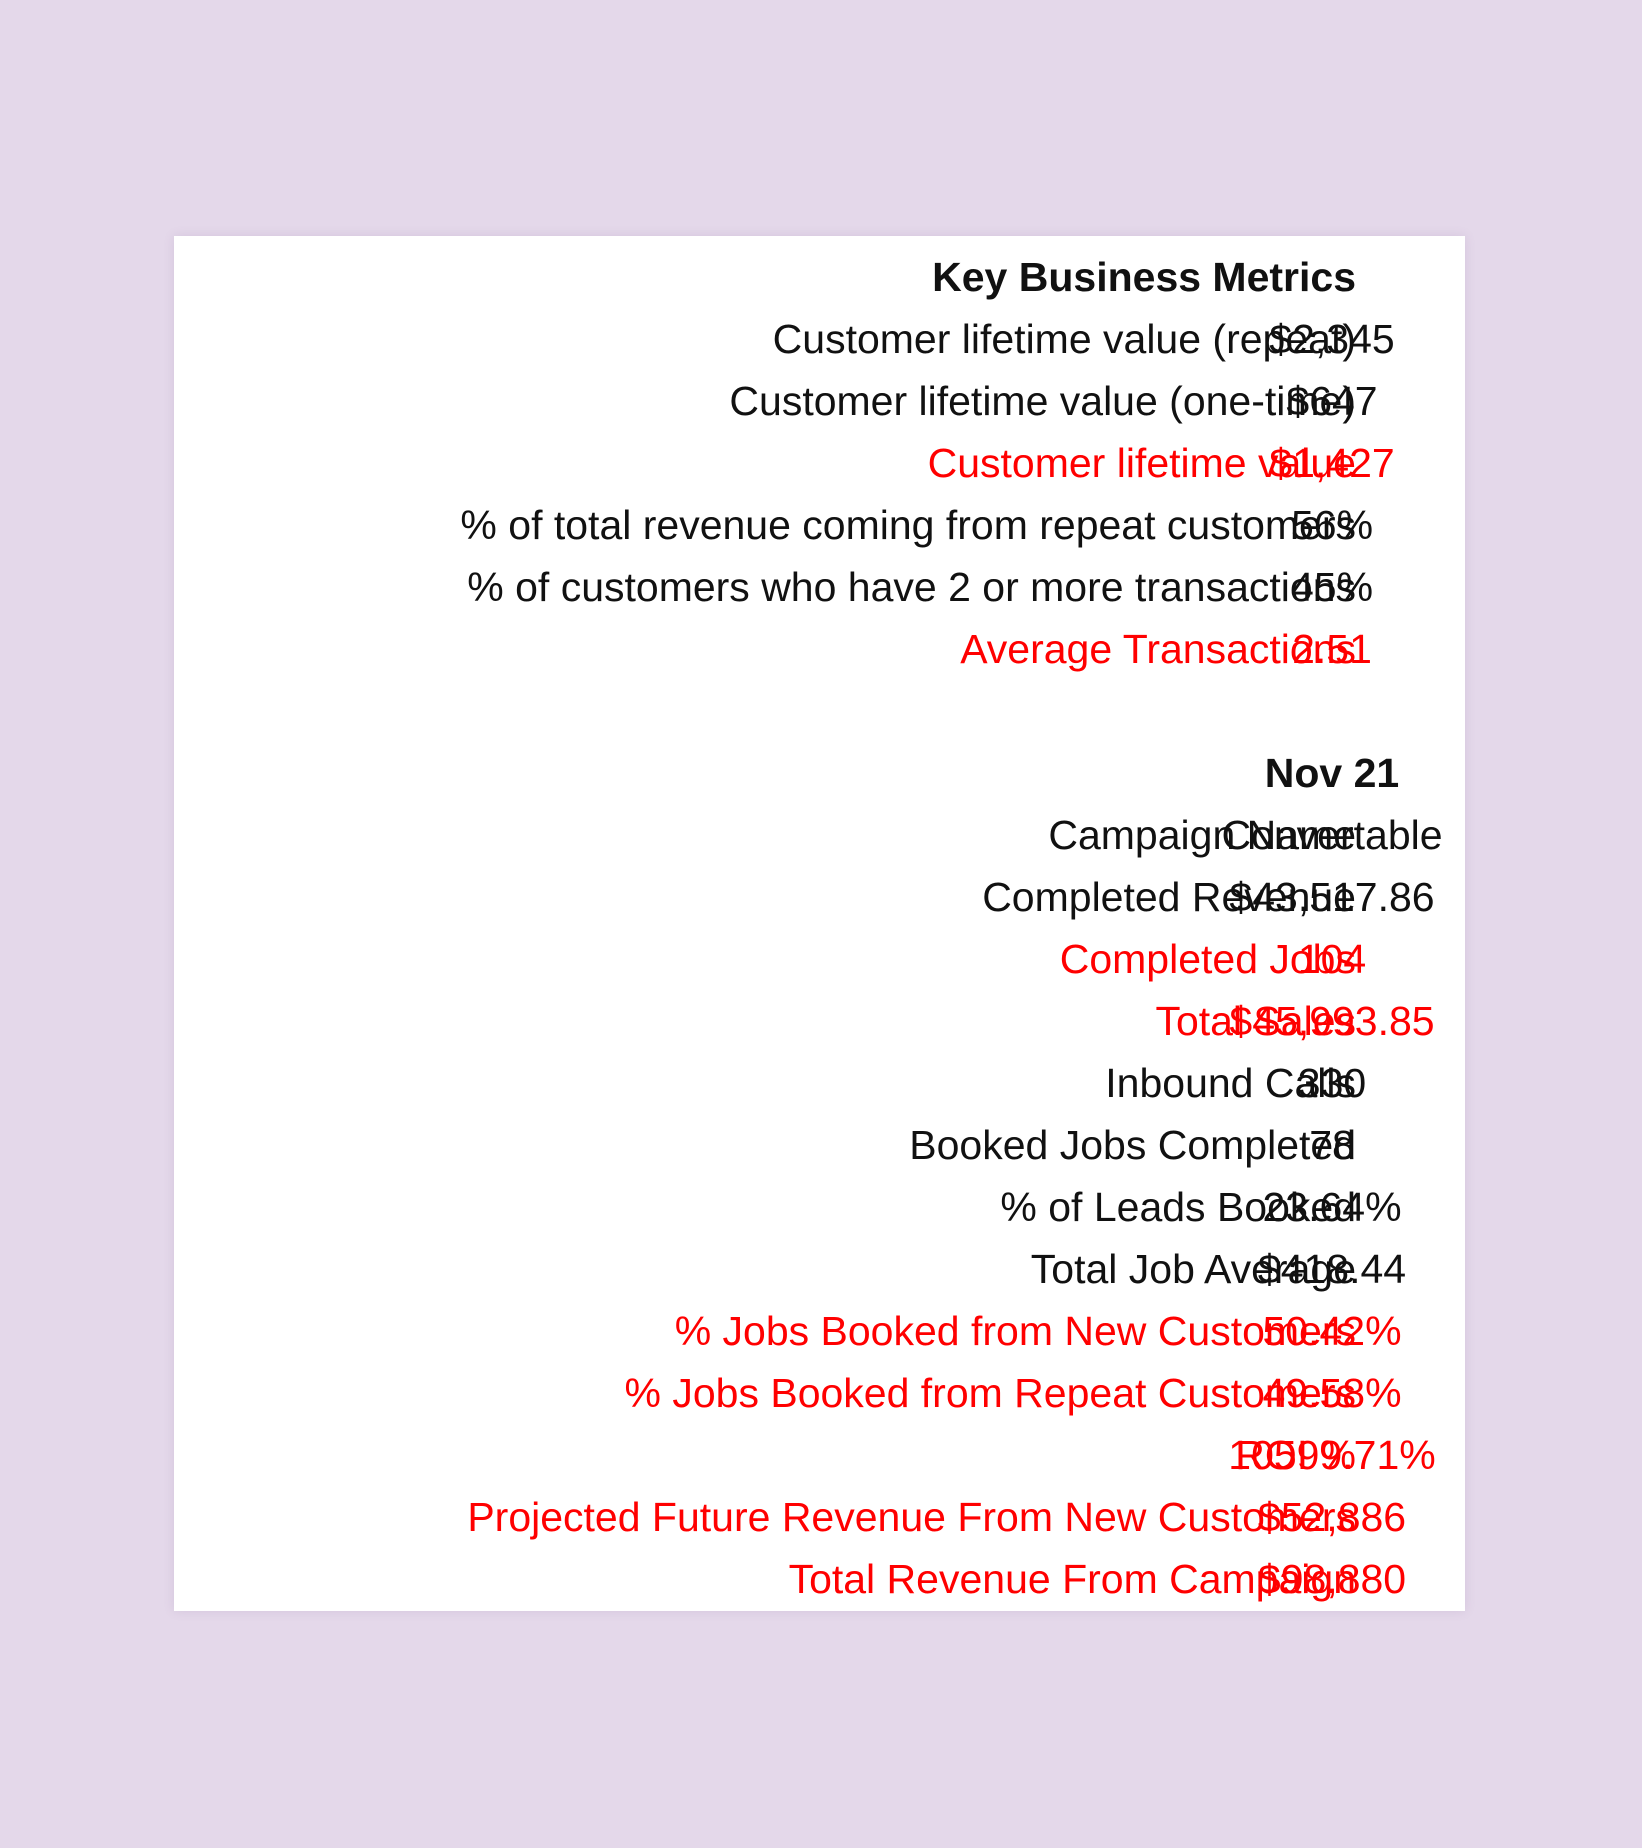 This screenshot has width=1642, height=1848. What do you see at coordinates (819, 463) in the screenshot?
I see `metric-row-clv: Customer lifetime value $1,427` at bounding box center [819, 463].